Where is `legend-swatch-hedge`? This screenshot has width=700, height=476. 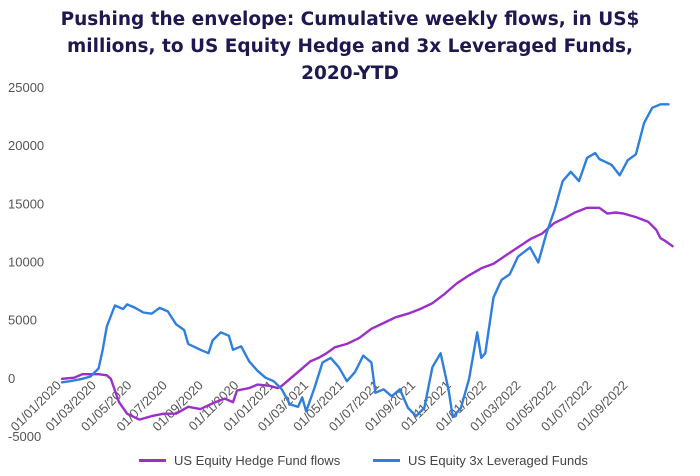 legend-swatch-hedge is located at coordinates (152, 460).